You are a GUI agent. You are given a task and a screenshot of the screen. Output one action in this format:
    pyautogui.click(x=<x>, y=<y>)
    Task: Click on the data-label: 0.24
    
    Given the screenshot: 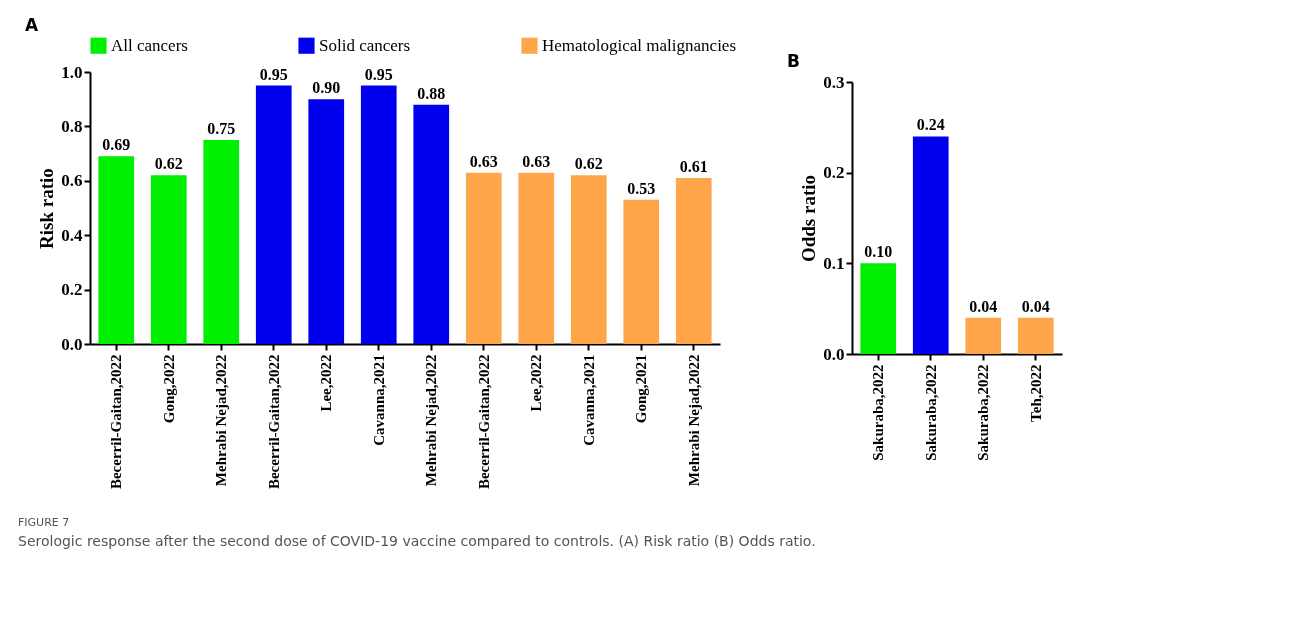 What is the action you would take?
    pyautogui.click(x=930, y=125)
    